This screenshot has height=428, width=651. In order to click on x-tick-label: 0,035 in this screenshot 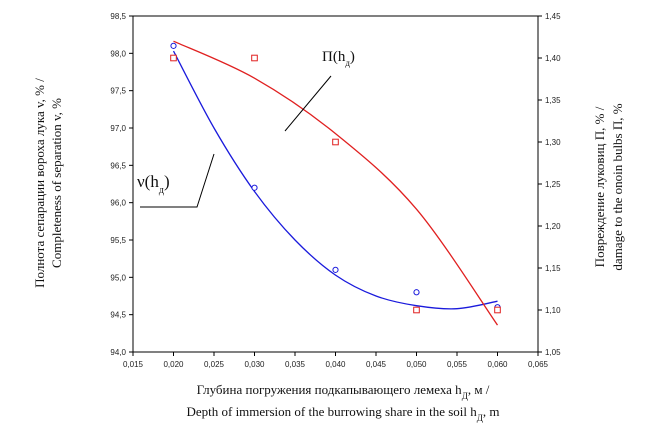, I will do `click(295, 364)`.